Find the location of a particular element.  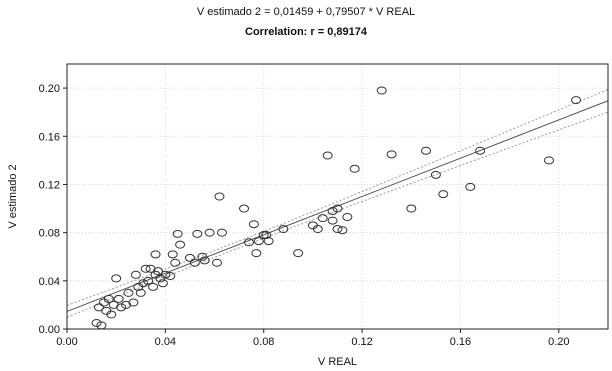

x-tick-label: 0.12 is located at coordinates (361, 342).